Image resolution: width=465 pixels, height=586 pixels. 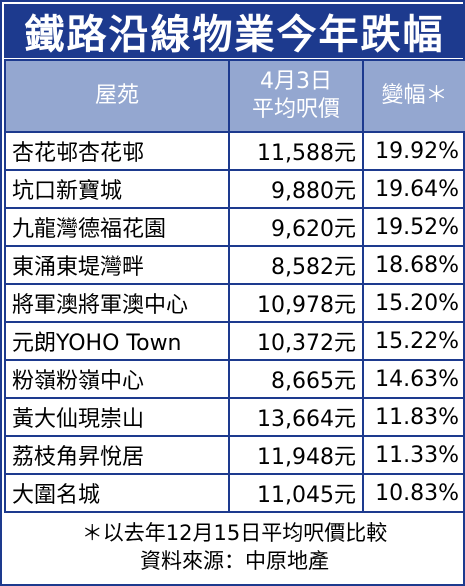 I want to click on table-row: 坑口新寶城 9,880元 19.64%, so click(x=234, y=189).